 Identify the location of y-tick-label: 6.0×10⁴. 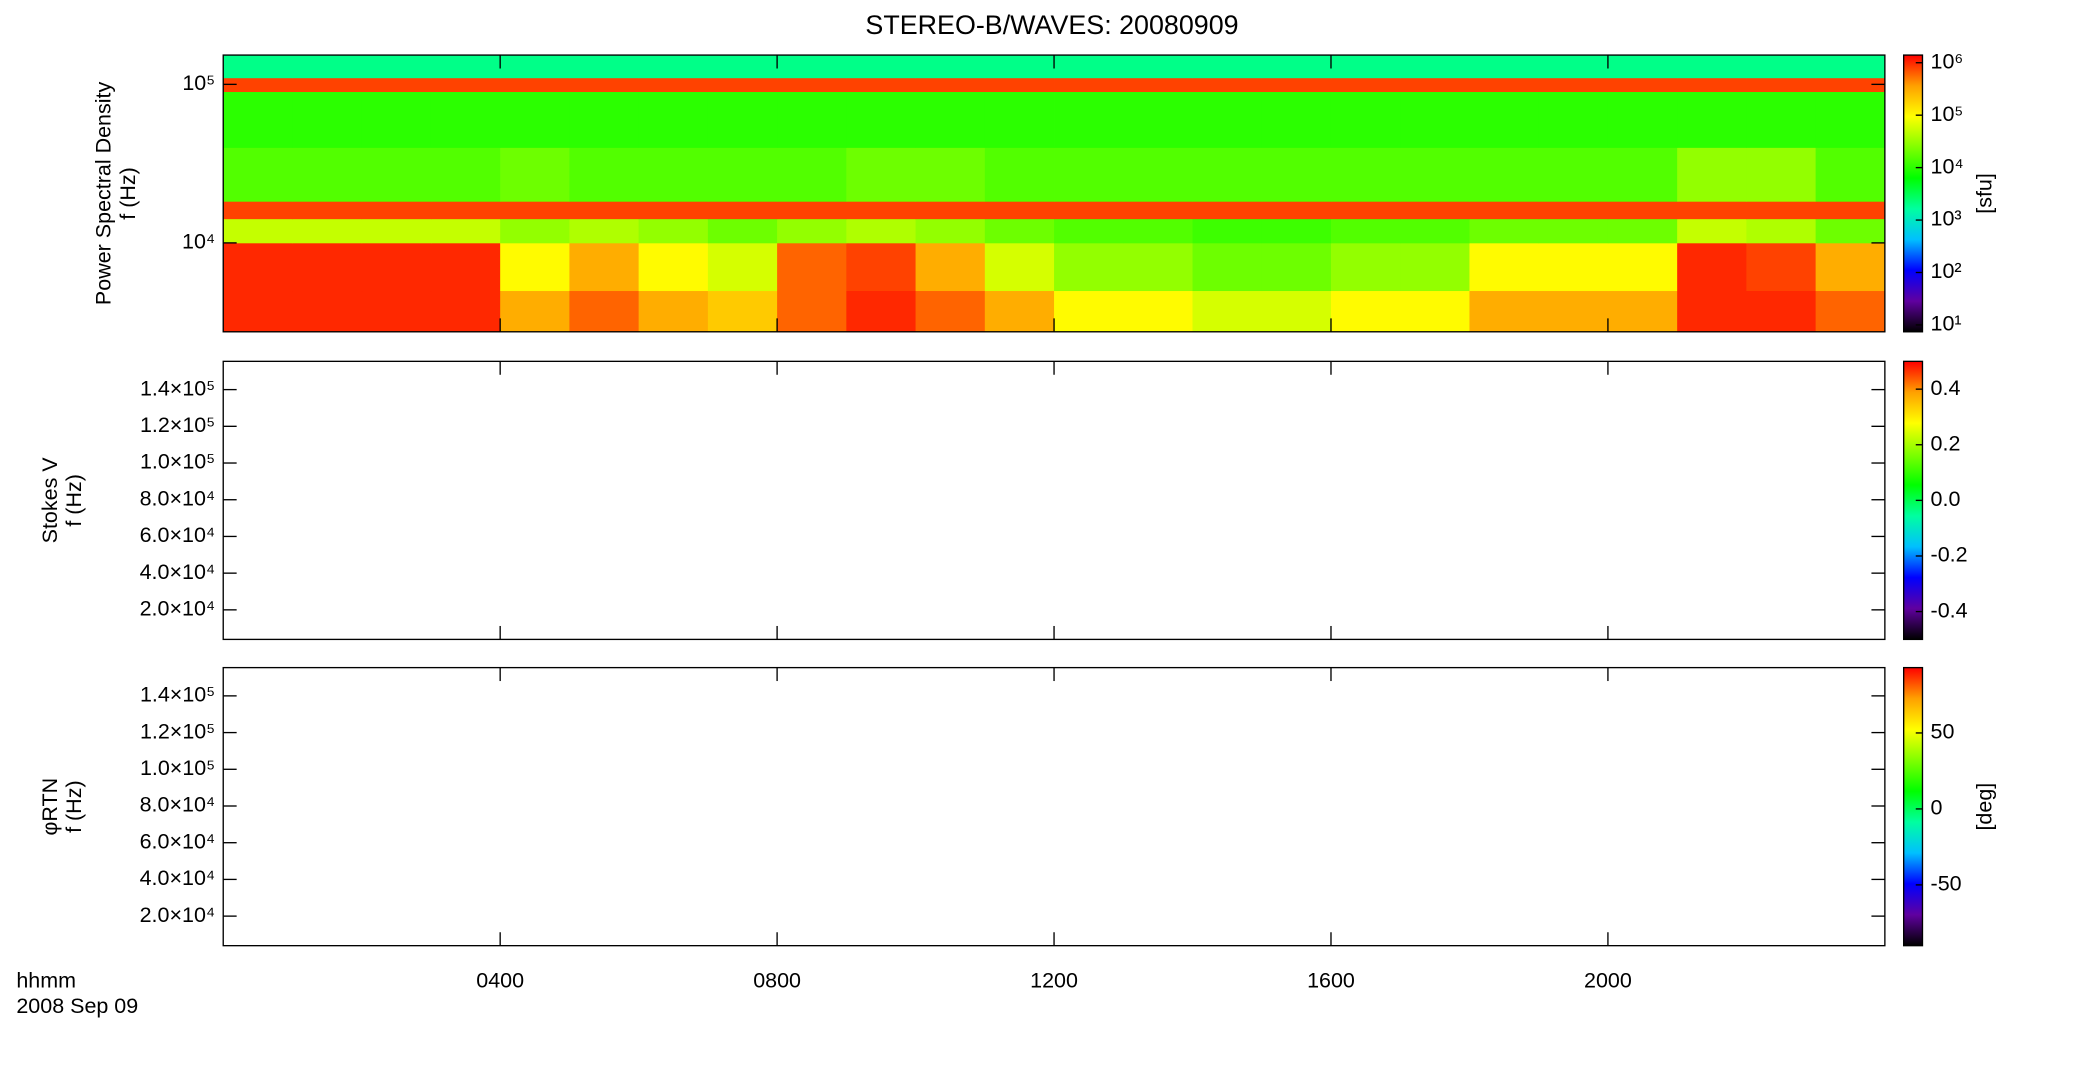
(178, 841).